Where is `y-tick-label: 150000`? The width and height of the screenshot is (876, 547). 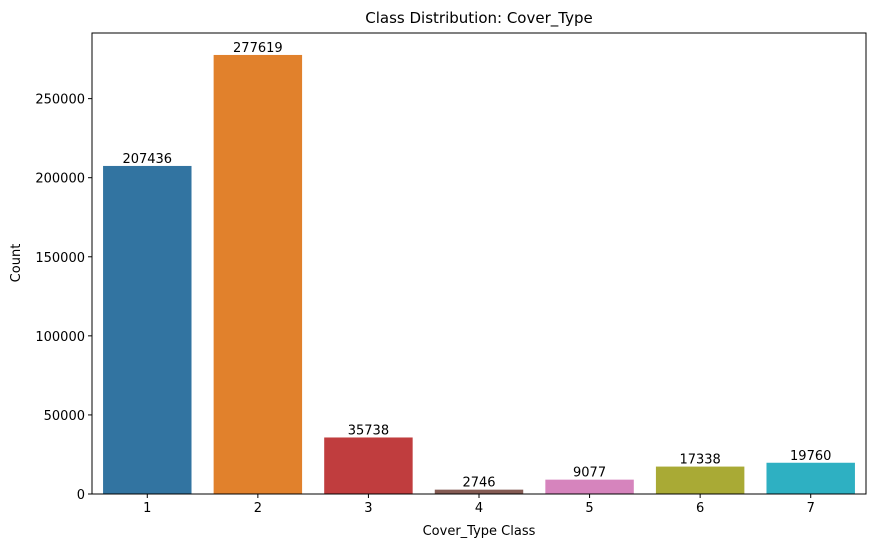 y-tick-label: 150000 is located at coordinates (60, 258).